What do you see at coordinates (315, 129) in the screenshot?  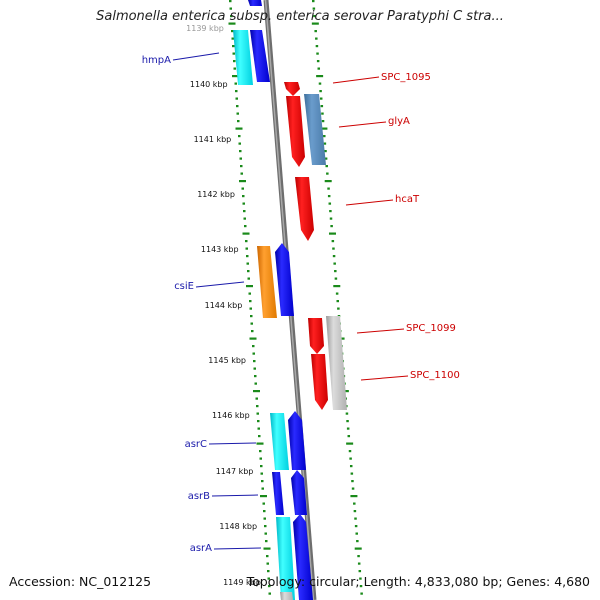 I see `gene-steel-glyA` at bounding box center [315, 129].